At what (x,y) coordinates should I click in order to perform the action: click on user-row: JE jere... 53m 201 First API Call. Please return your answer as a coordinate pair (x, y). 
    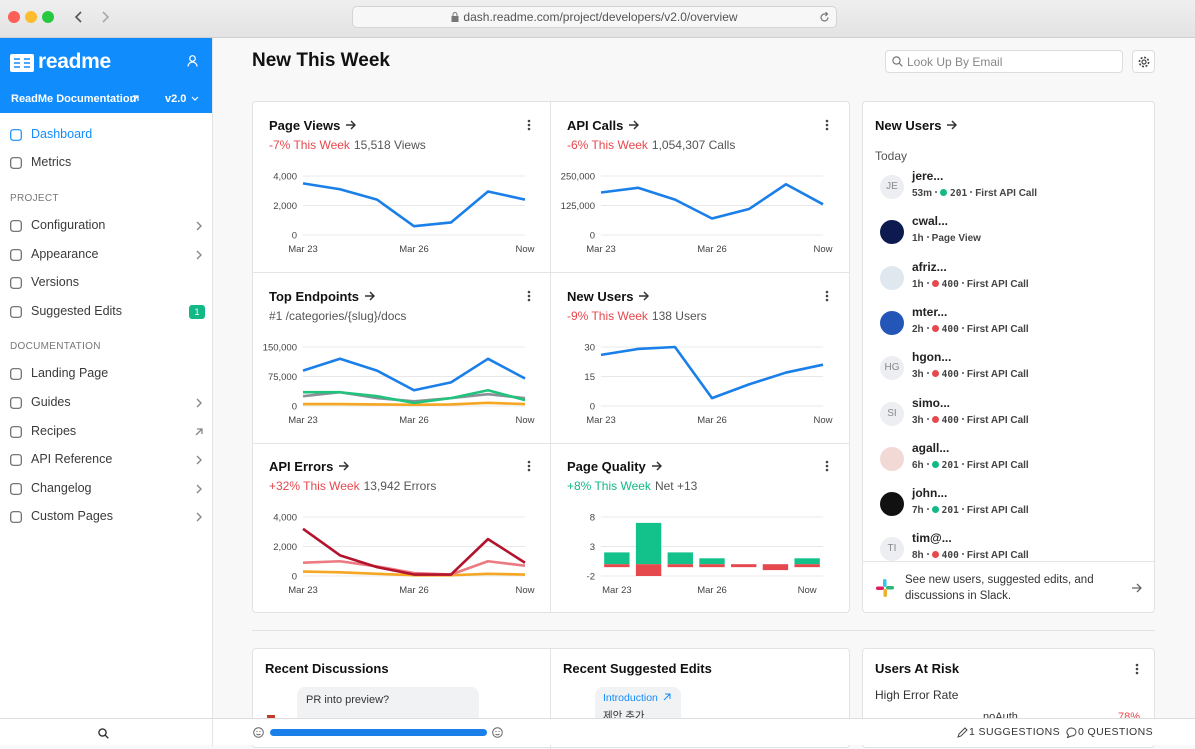
    Looking at the image, I should click on (1008, 187).